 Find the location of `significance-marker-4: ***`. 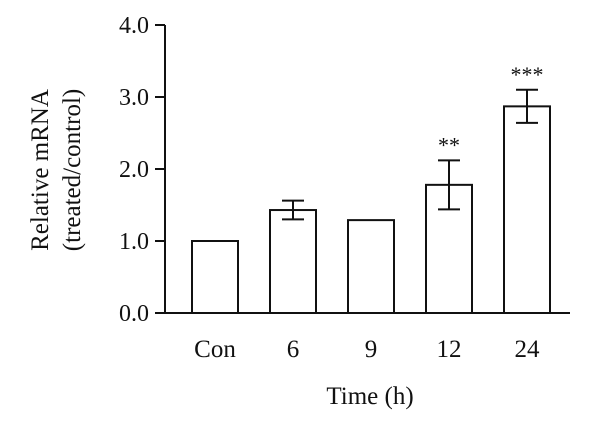

significance-marker-4: *** is located at coordinates (527, 74).